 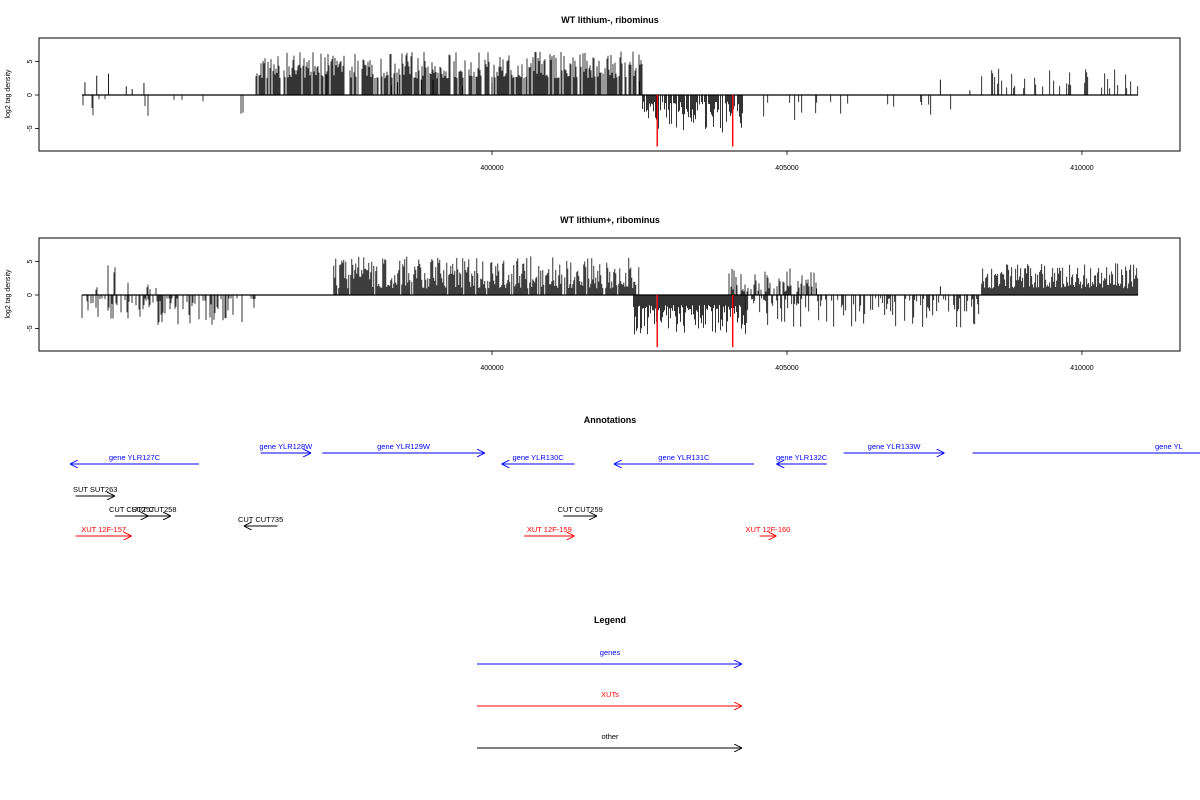 What do you see at coordinates (1086, 448) in the screenshot?
I see `annotation-feature: gene YL` at bounding box center [1086, 448].